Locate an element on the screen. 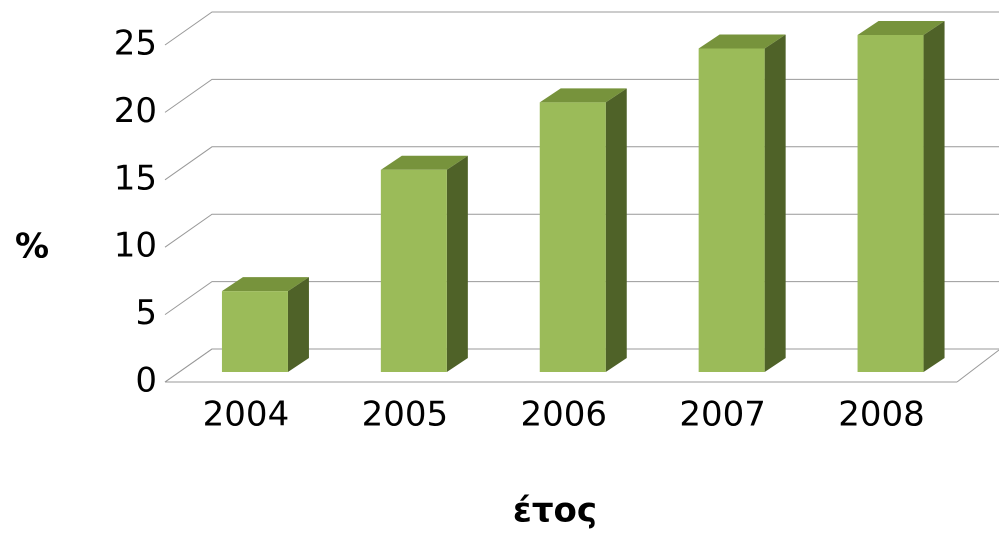 Image resolution: width=999 pixels, height=533 pixels. x-tick-label: 2006 is located at coordinates (563, 415).